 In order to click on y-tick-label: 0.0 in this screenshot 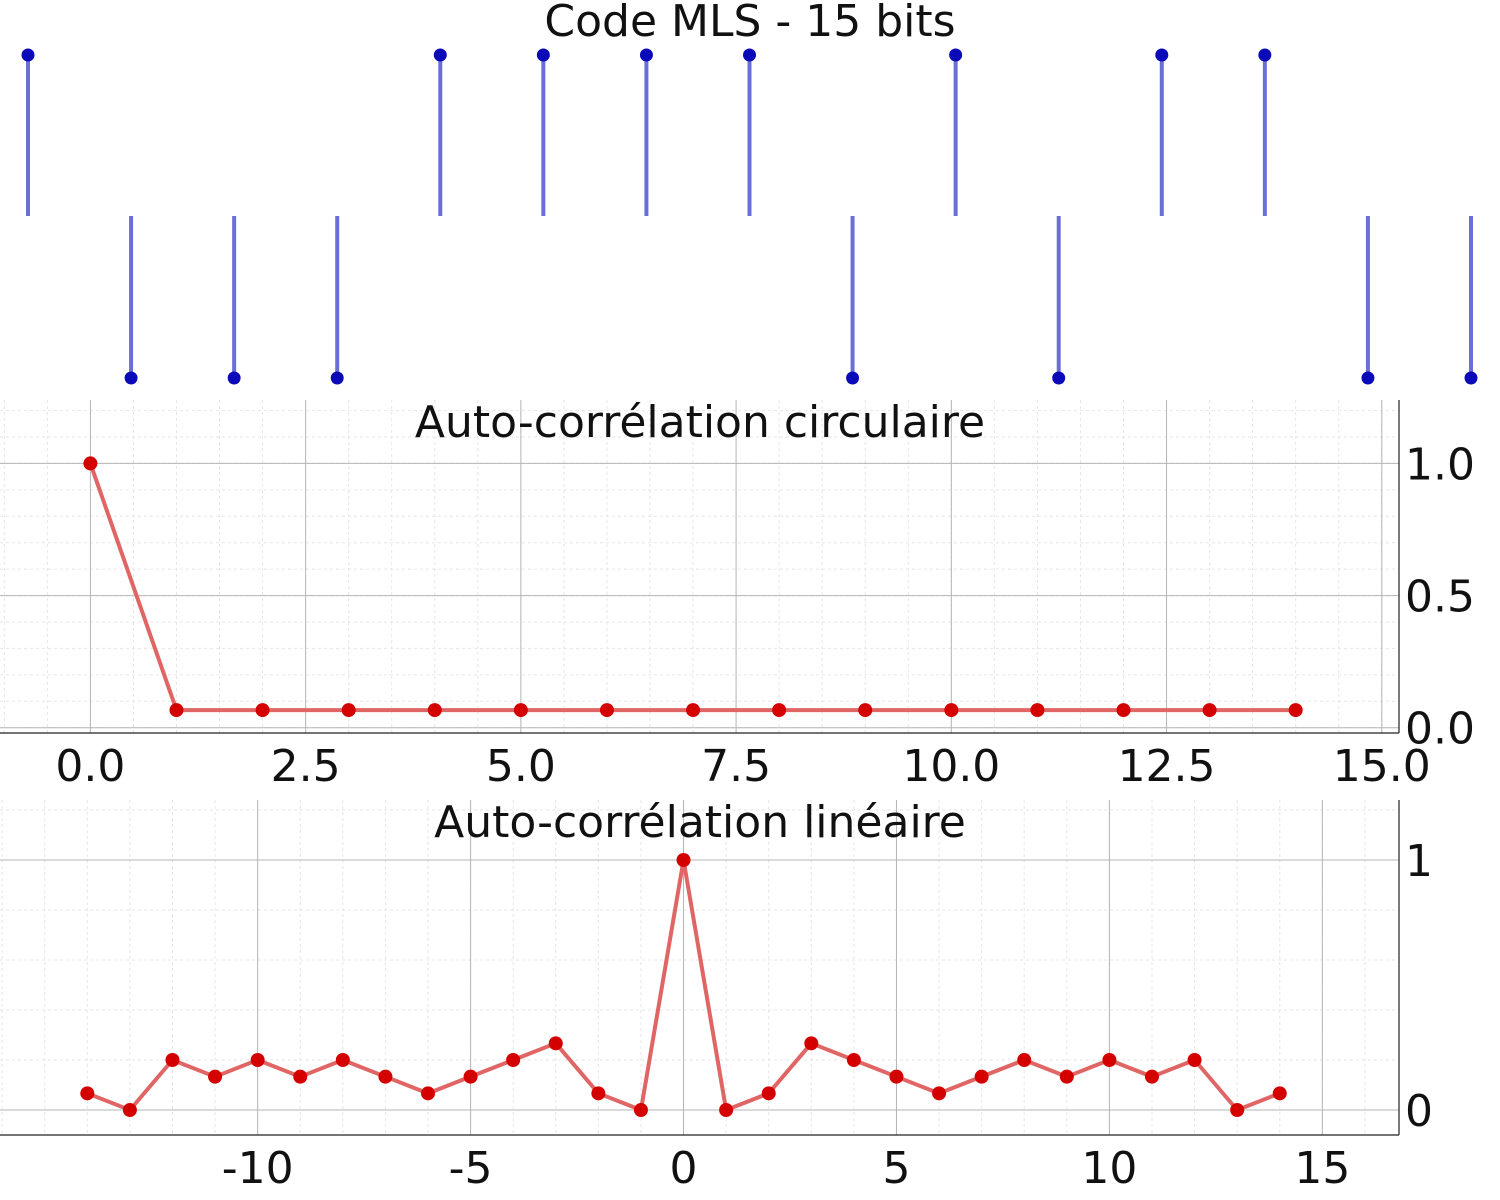, I will do `click(1440, 729)`.